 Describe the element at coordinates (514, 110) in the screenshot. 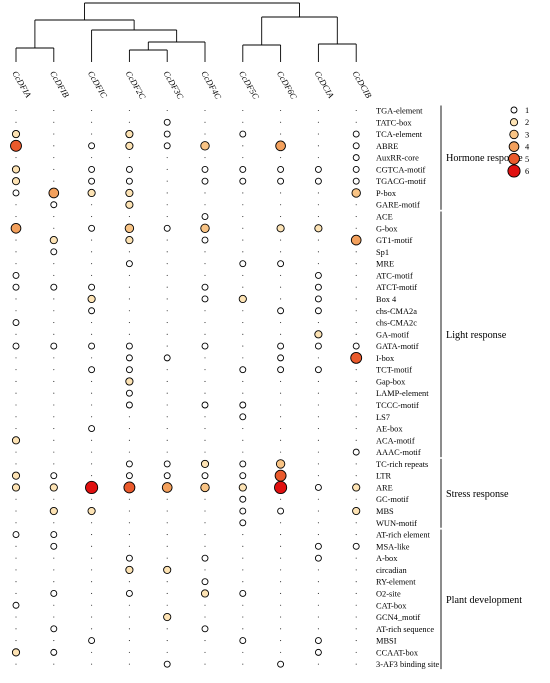

I see `legend-bubble` at that location.